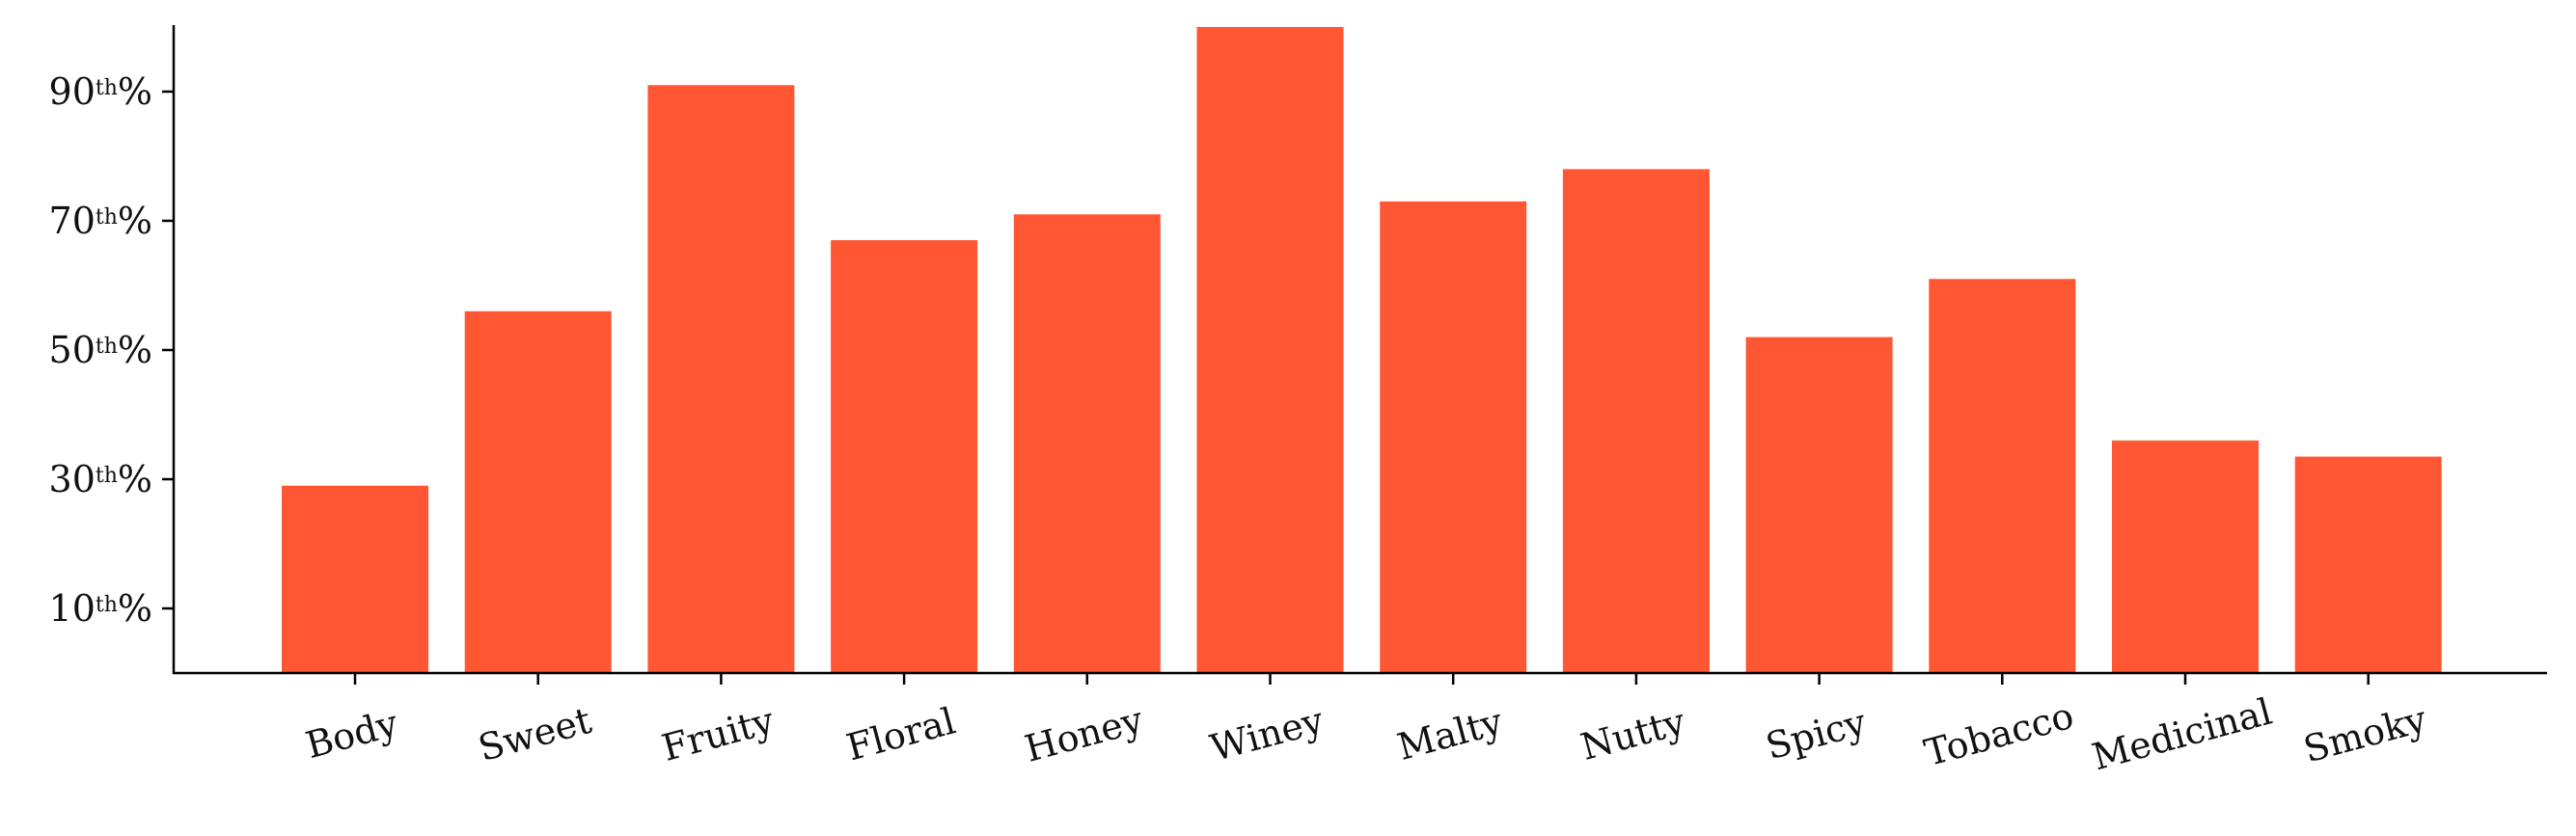 Image resolution: width=2576 pixels, height=836 pixels. What do you see at coordinates (718, 734) in the screenshot?
I see `x-tick-label-fruity: Fruity` at bounding box center [718, 734].